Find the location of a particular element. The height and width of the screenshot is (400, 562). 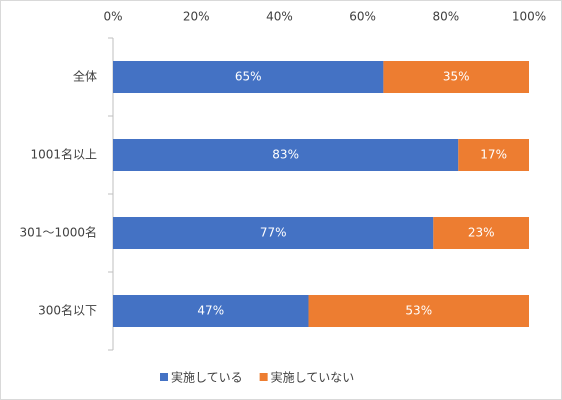

legend-label: 実施していない is located at coordinates (313, 377).